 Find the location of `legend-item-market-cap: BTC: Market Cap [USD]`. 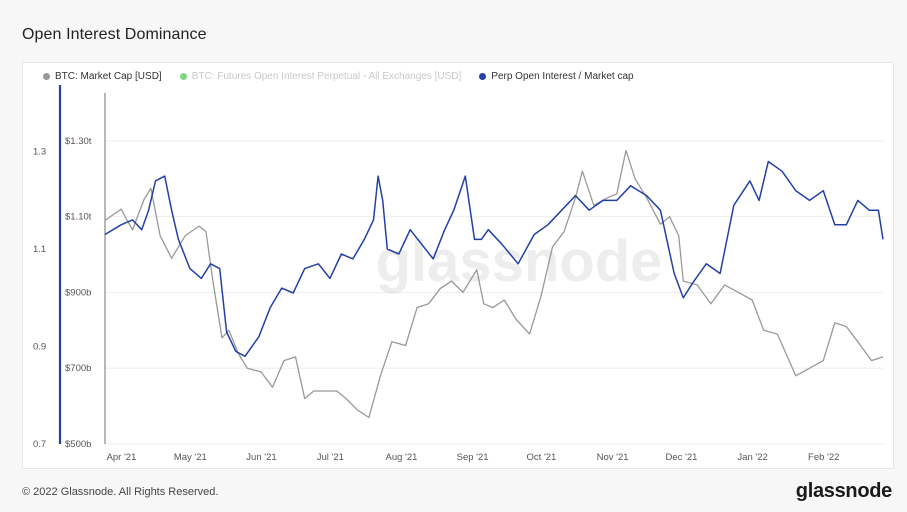

legend-item-market-cap: BTC: Market Cap [USD] is located at coordinates (102, 76).